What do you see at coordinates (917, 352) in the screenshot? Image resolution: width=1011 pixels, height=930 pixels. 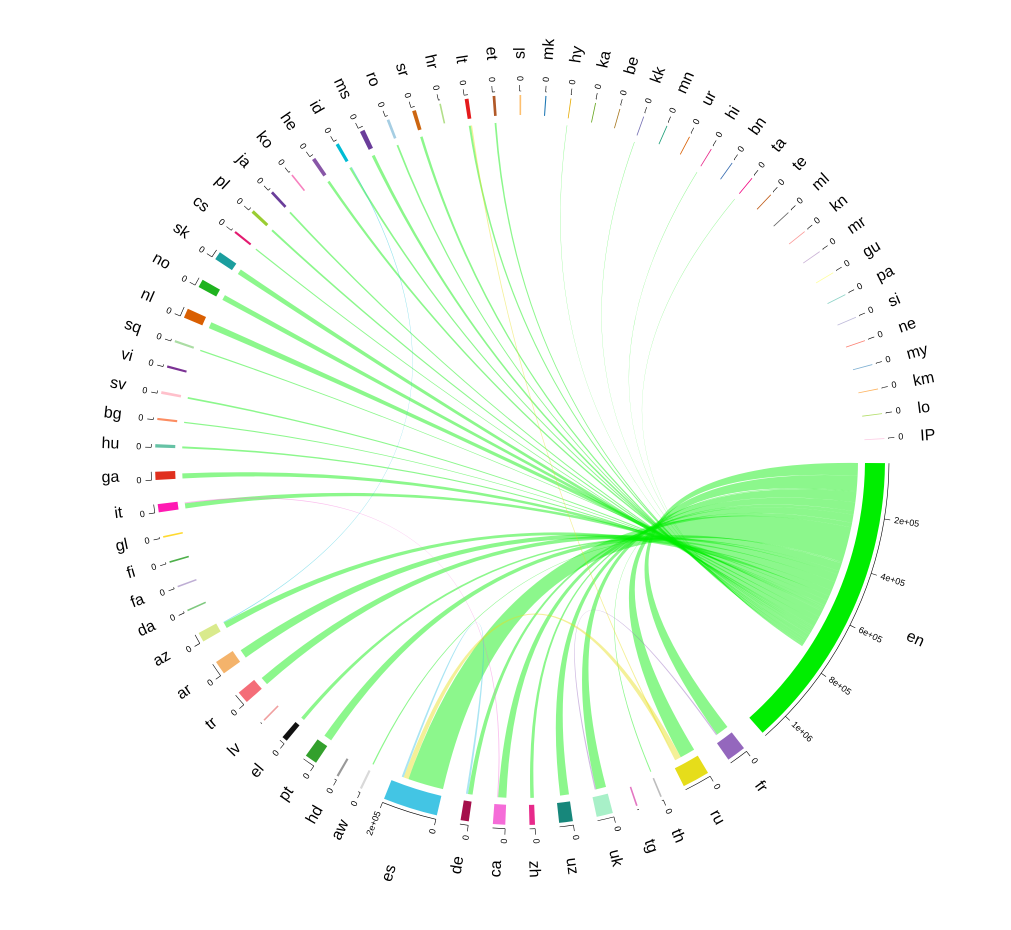 I see `sector-label: my` at bounding box center [917, 352].